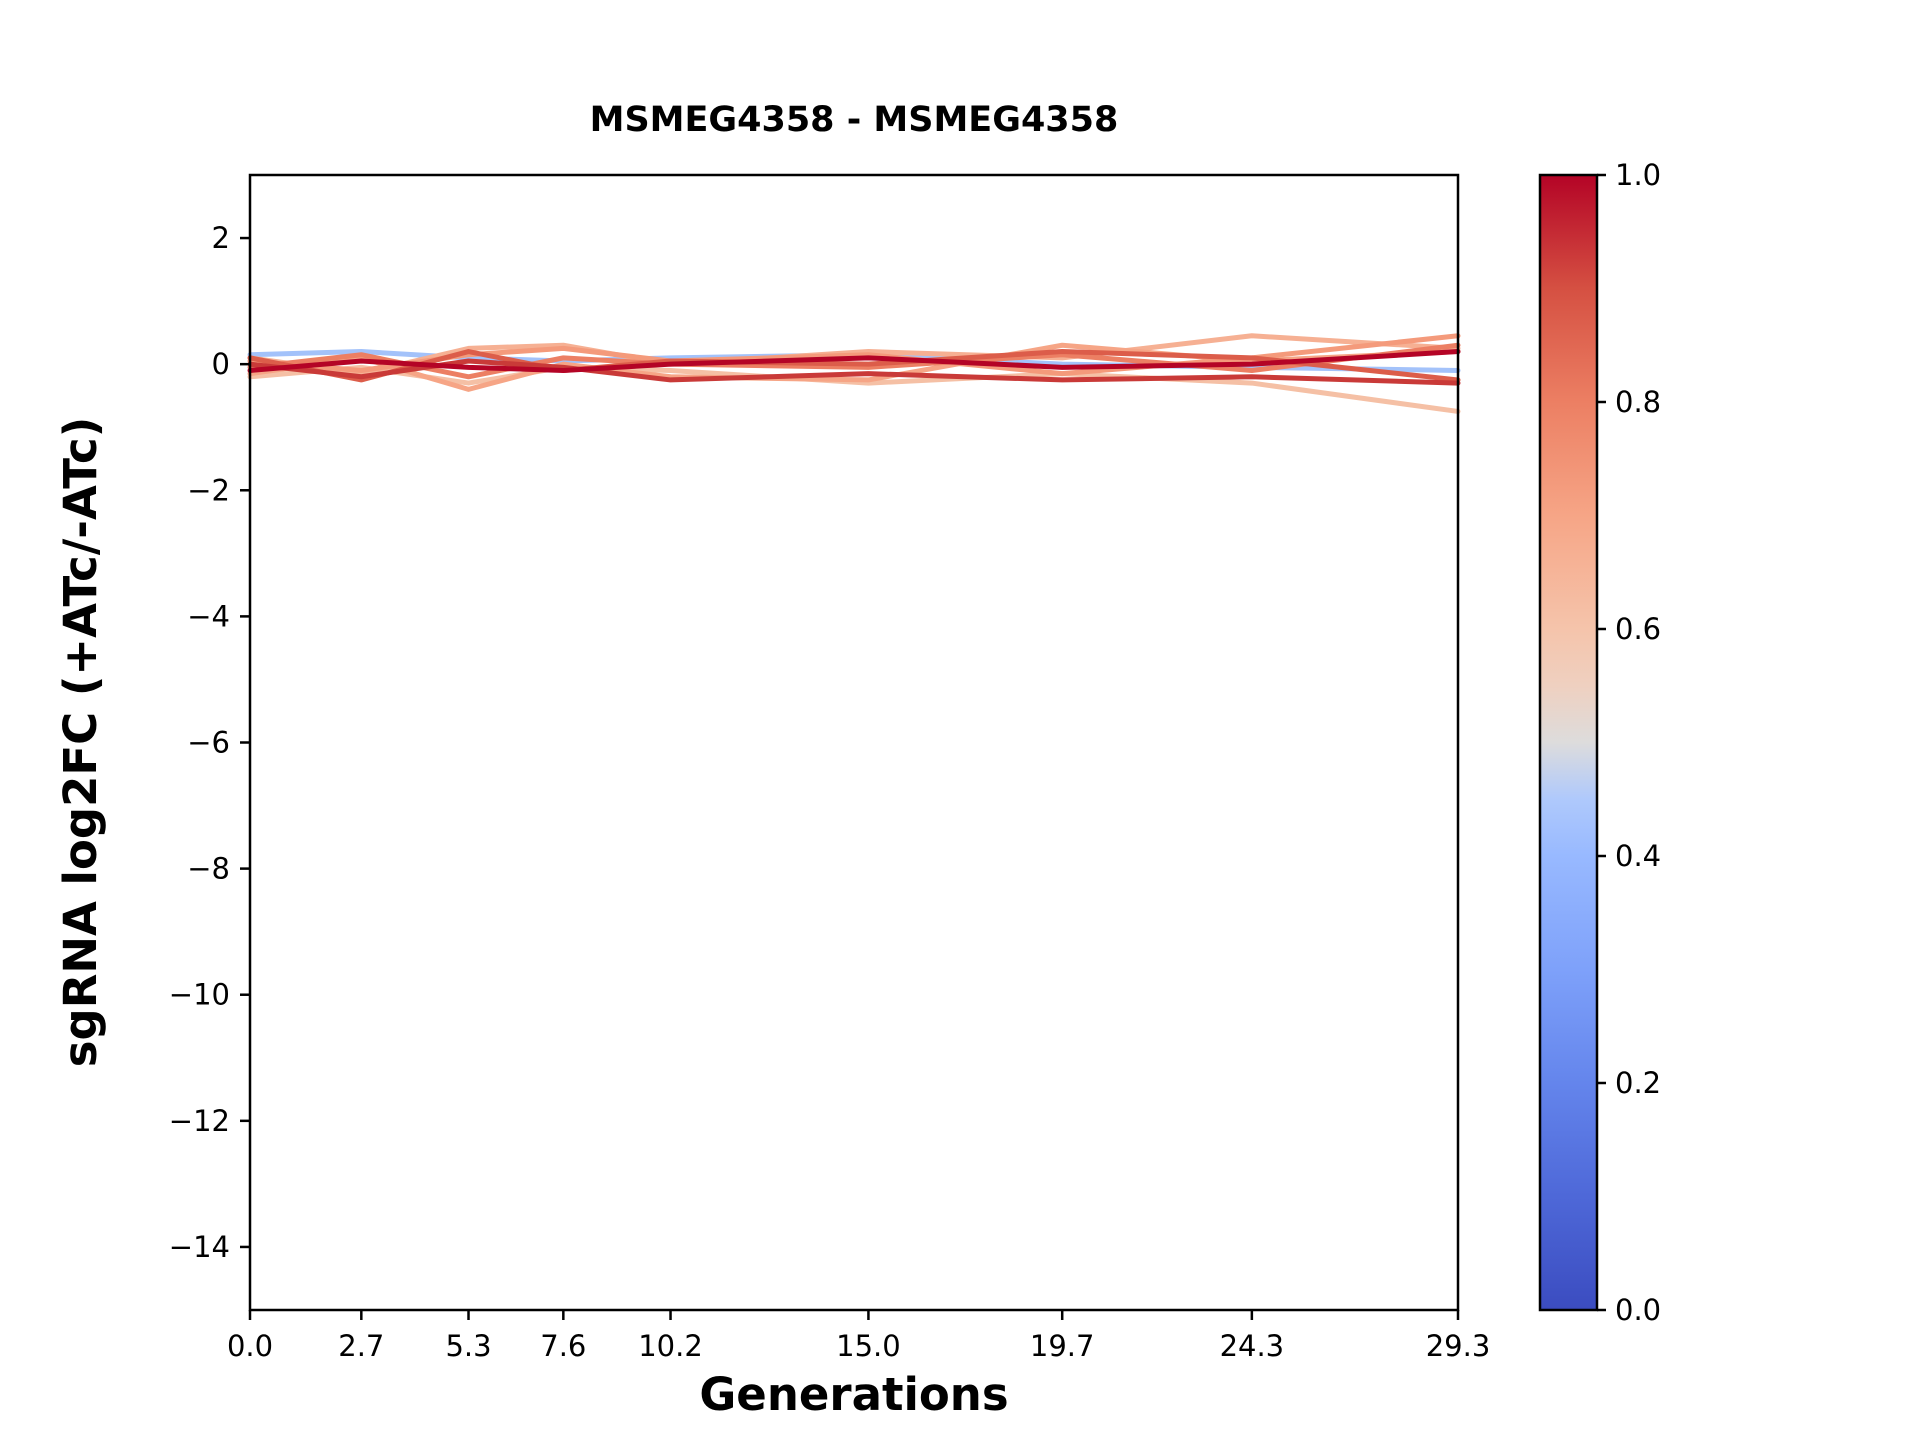  Describe the element at coordinates (853, 1394) in the screenshot. I see `x-axis-label: Generations` at that location.